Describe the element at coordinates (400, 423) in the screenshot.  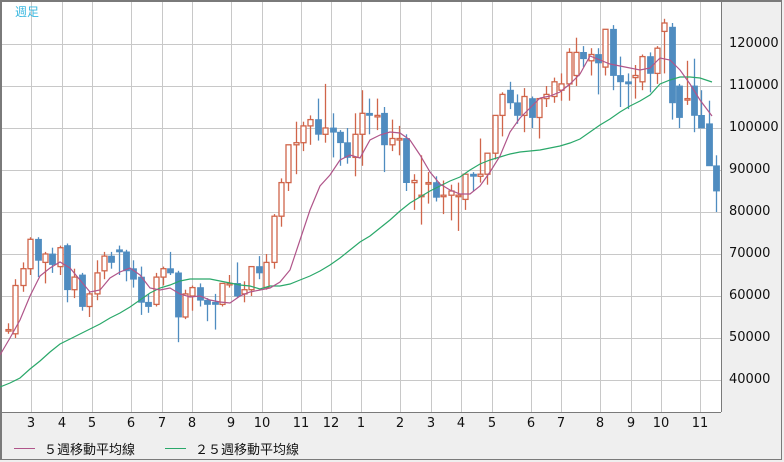
I see `x-tick-label: 2` at that location.